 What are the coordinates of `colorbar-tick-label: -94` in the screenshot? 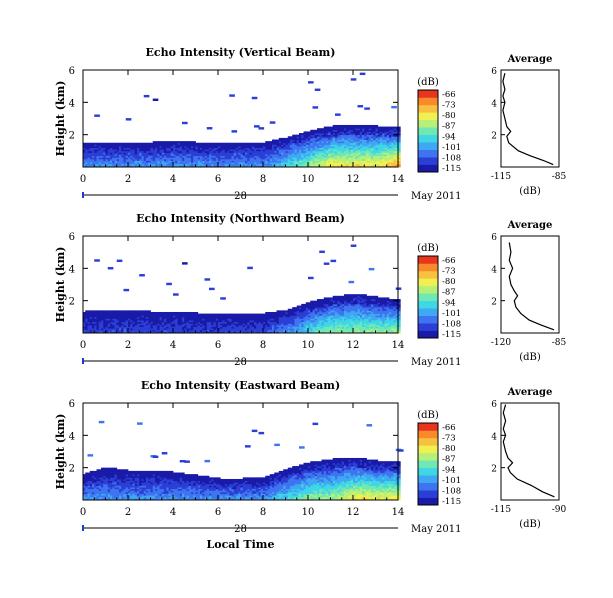 It's located at (449, 137).